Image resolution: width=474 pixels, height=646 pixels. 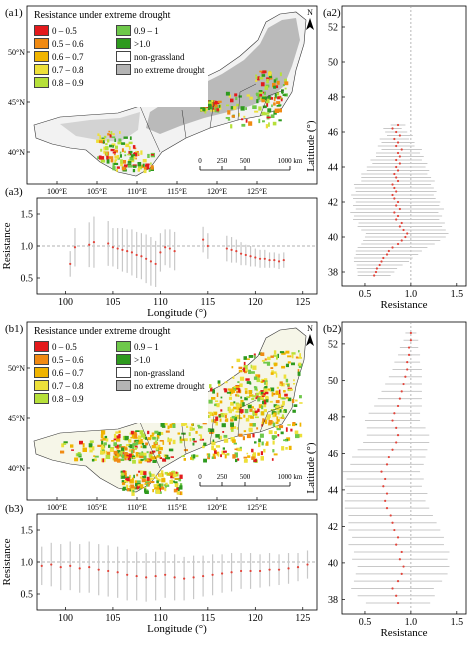 I want to click on x-tick-label: 0.5, so click(x=365, y=294).